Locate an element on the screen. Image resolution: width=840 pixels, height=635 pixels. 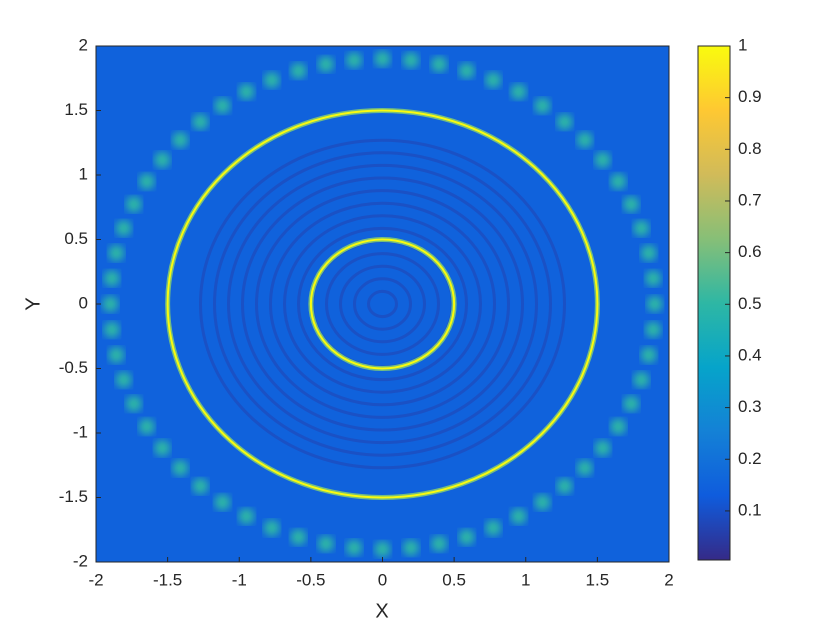
x-tick-label: 2 is located at coordinates (668, 579).